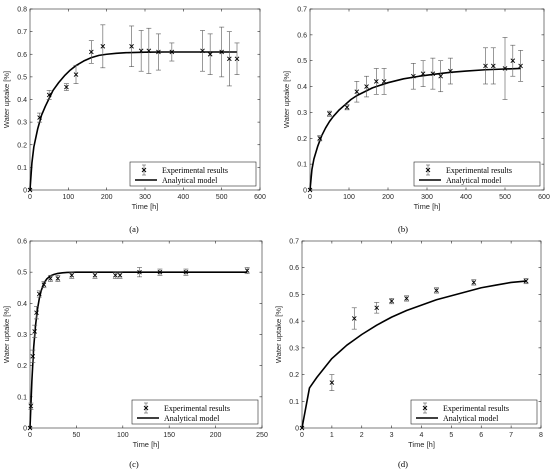 The height and width of the screenshot is (473, 550). What do you see at coordinates (511, 435) in the screenshot?
I see `x-tick-label: 7` at bounding box center [511, 435].